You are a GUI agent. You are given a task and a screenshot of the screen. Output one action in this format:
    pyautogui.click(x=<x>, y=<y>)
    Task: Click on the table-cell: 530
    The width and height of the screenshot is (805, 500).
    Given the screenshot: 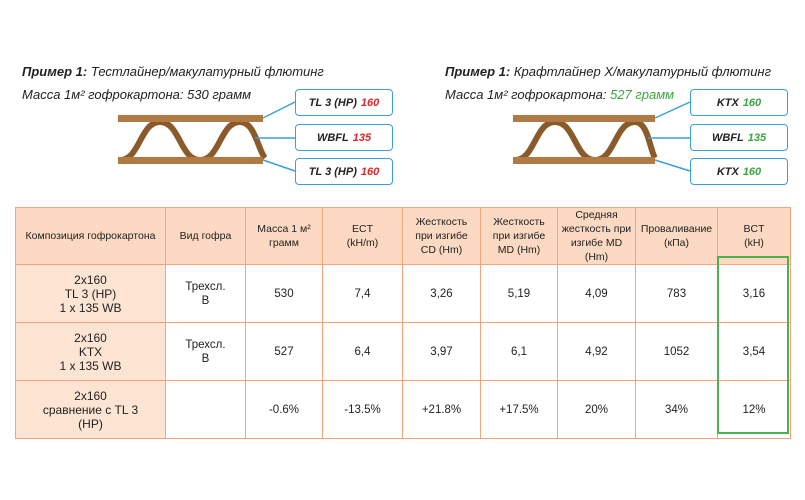 What is the action you would take?
    pyautogui.click(x=284, y=293)
    